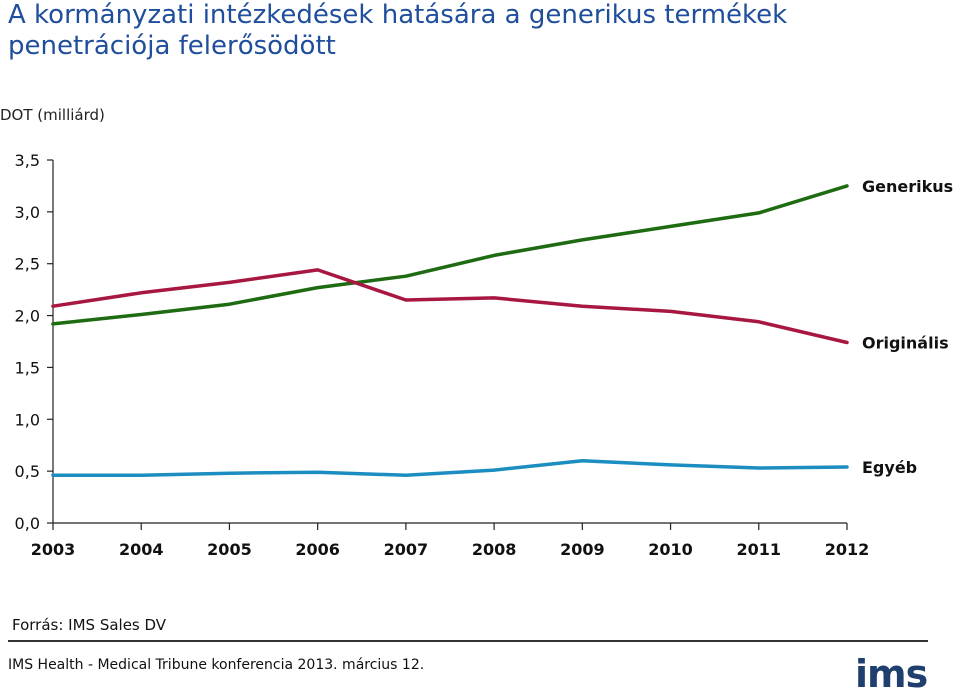  Describe the element at coordinates (27, 264) in the screenshot. I see `y-tick-label: 2,5` at that location.